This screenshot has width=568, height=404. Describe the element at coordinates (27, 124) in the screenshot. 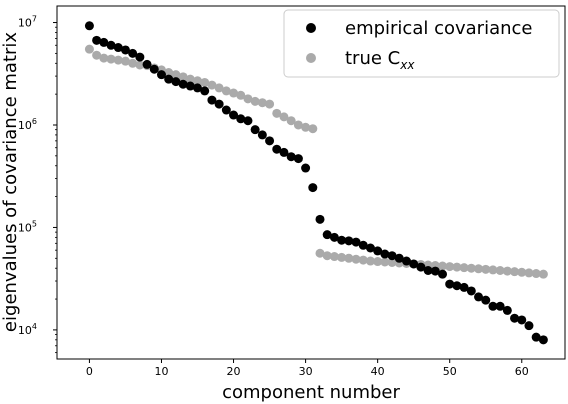

I see `y-tick-label: 10⁶` at that location.